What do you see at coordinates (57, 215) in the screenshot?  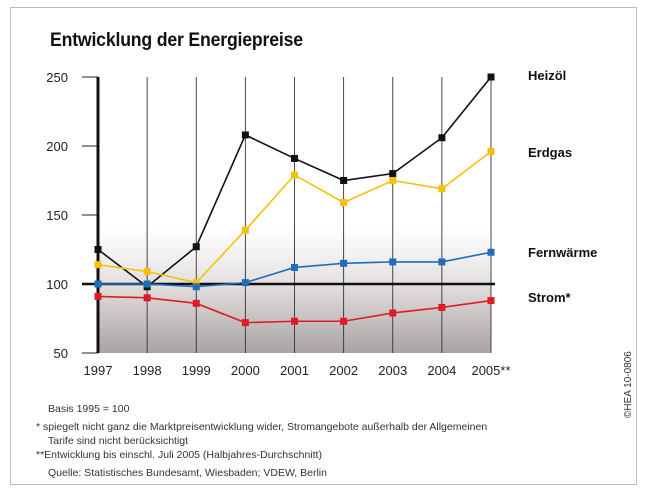 I see `y-tick-label: 150` at bounding box center [57, 215].